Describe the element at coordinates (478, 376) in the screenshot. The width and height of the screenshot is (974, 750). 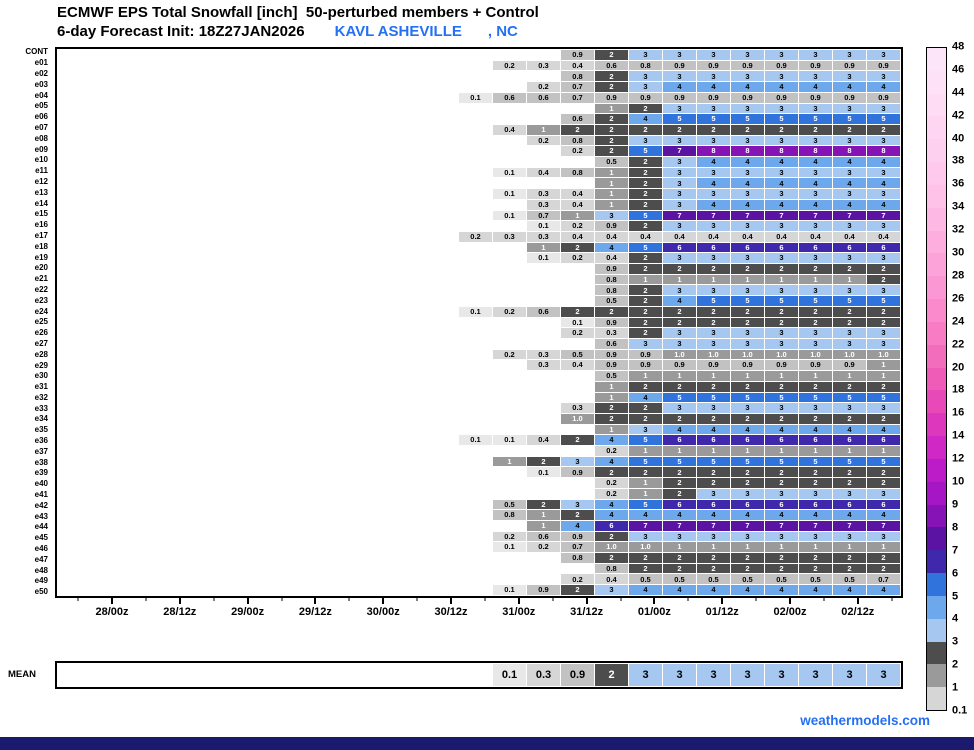
I see `grid-row: 0.5 1 1 1 1 1 1 1 1` at that location.